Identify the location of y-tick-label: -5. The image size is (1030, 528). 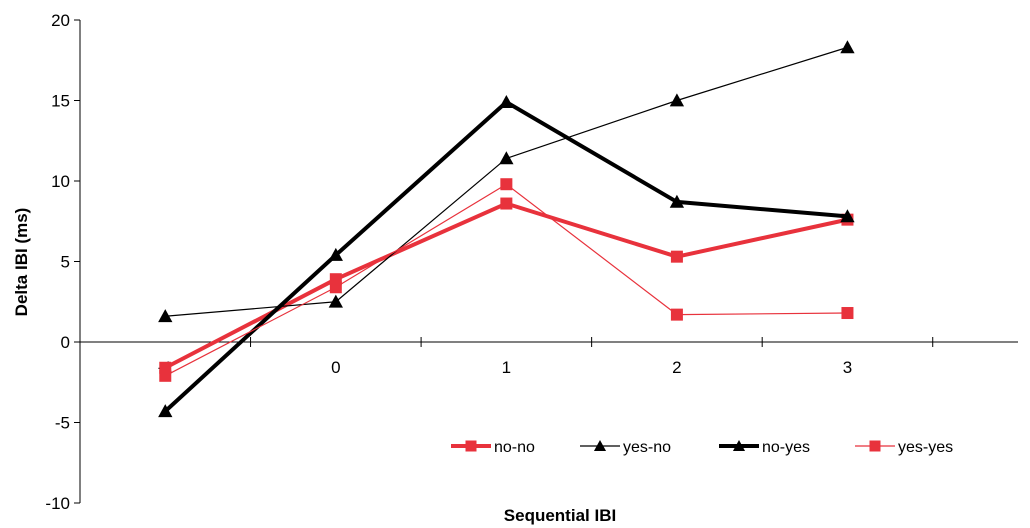
(62, 423).